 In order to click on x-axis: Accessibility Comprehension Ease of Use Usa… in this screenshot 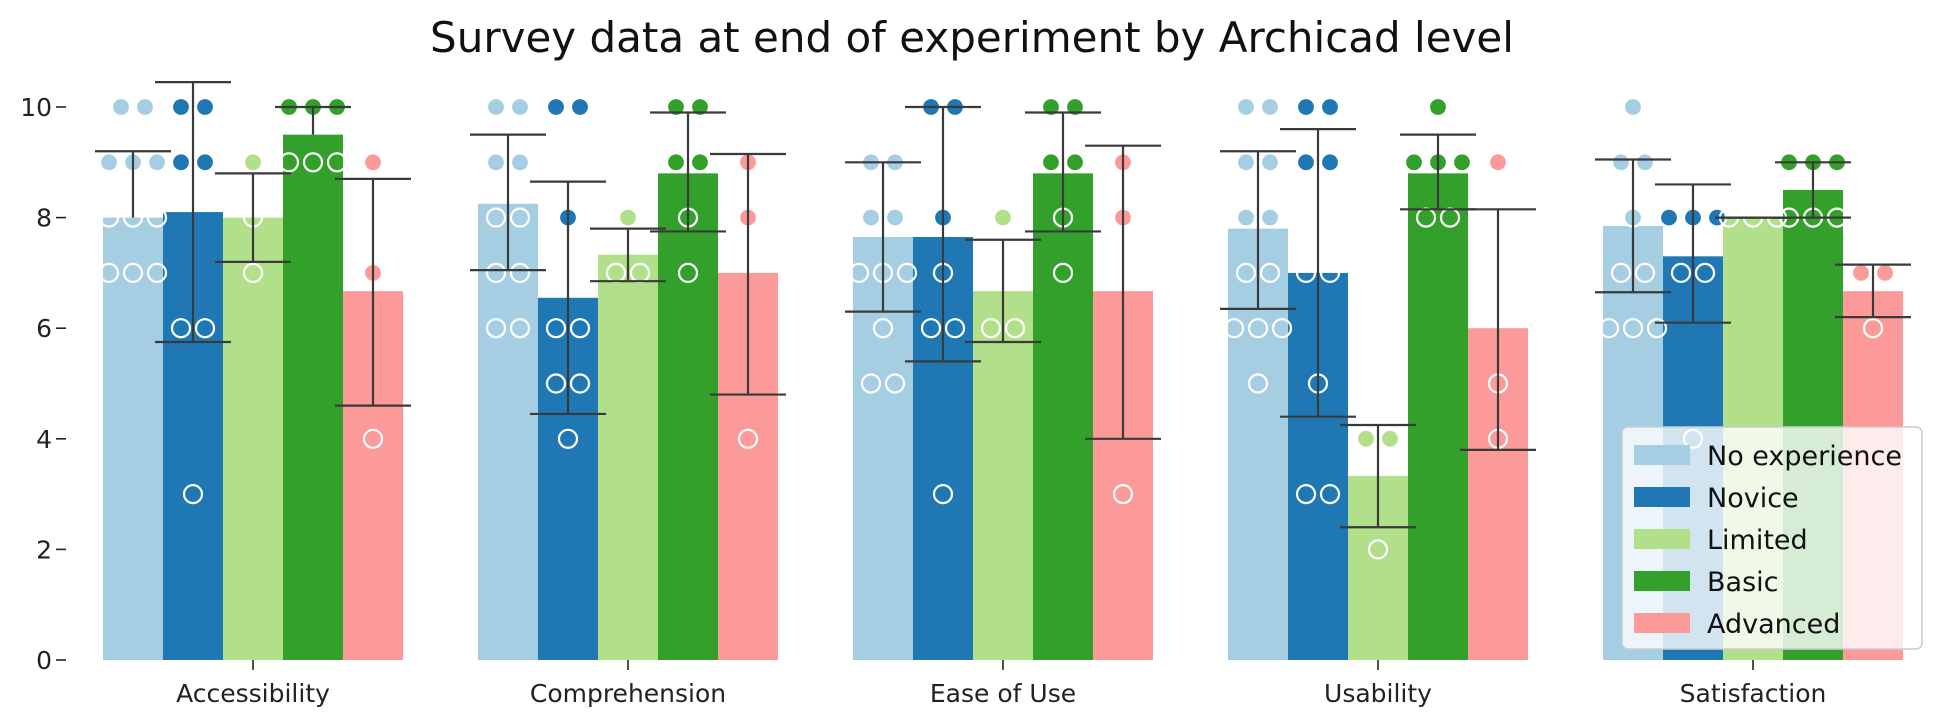, I will do `click(1001, 684)`.